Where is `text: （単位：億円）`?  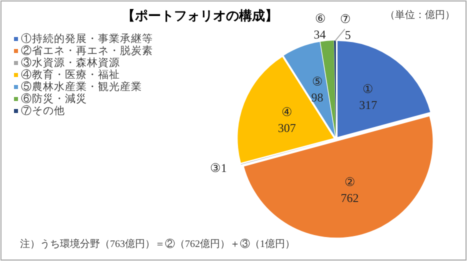
text: （単位：億円） is located at coordinates (420, 15).